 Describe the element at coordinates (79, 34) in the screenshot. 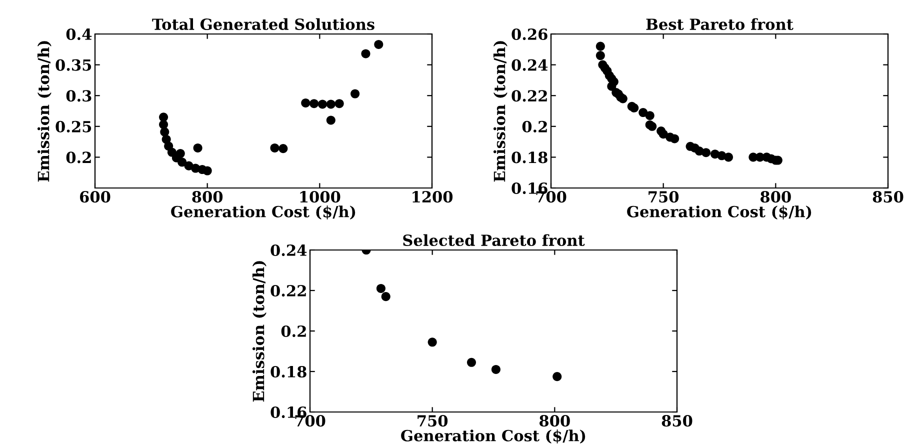

I see `y-tick-label: 0.4` at that location.